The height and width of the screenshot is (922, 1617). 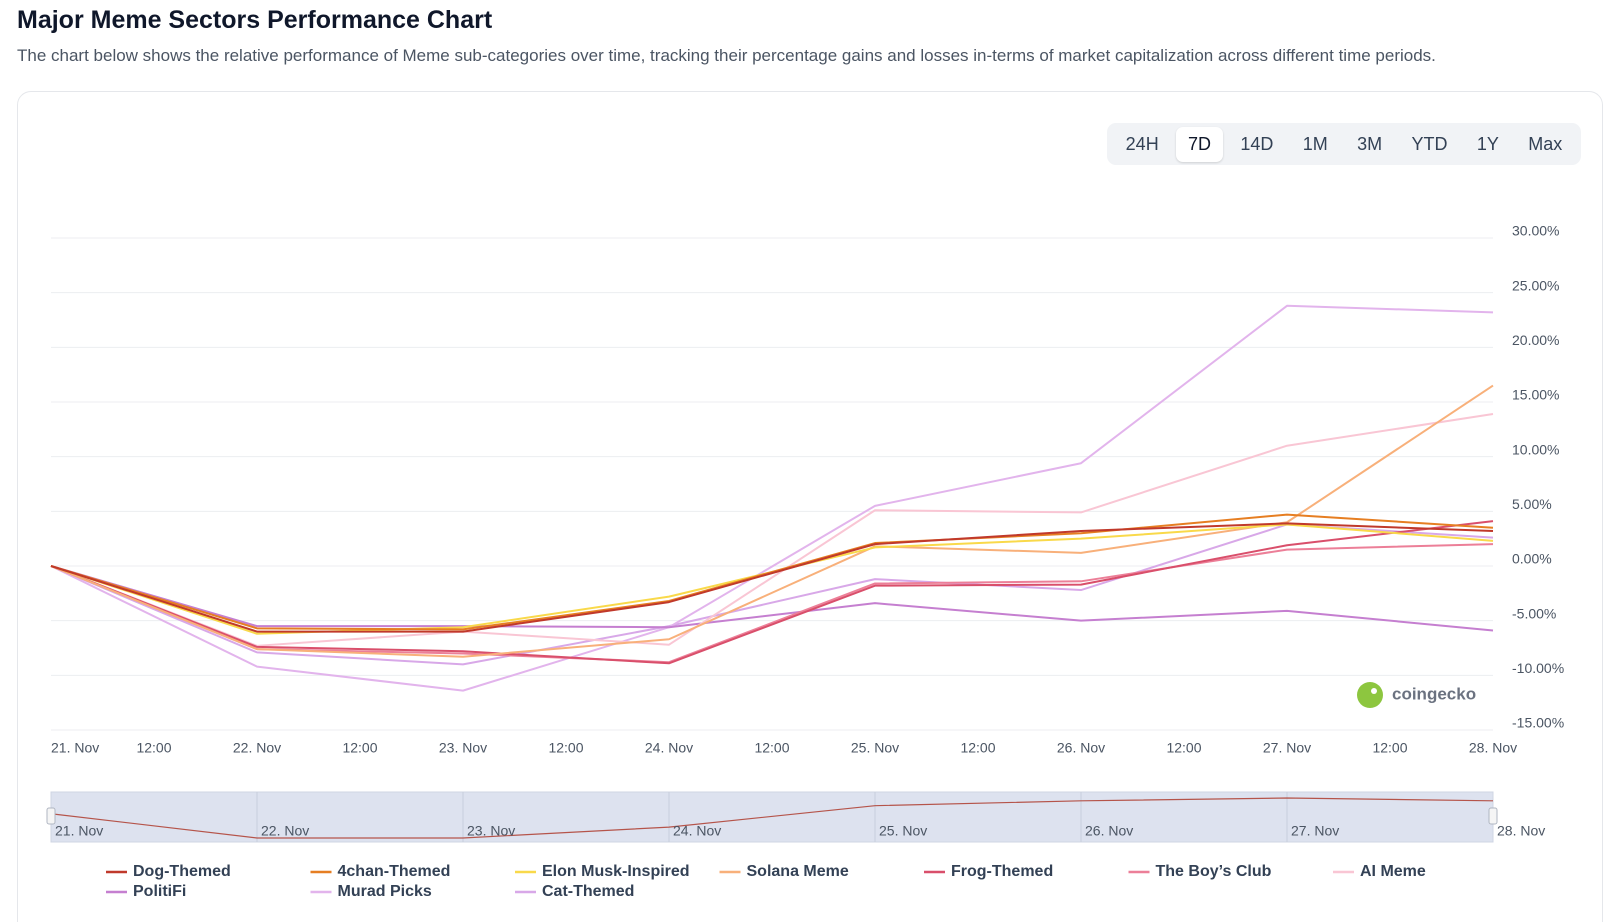 I want to click on legend-label: Frog-Themed, so click(x=1002, y=871).